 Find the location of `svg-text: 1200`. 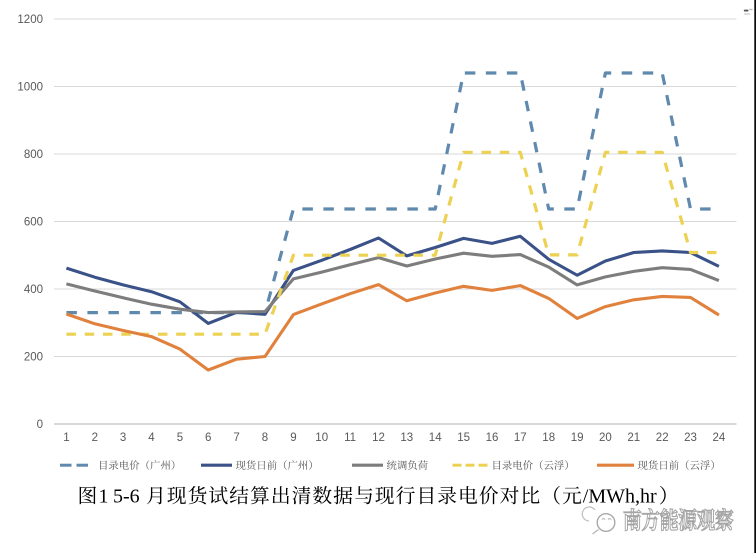

svg-text: 1200 is located at coordinates (30, 20).